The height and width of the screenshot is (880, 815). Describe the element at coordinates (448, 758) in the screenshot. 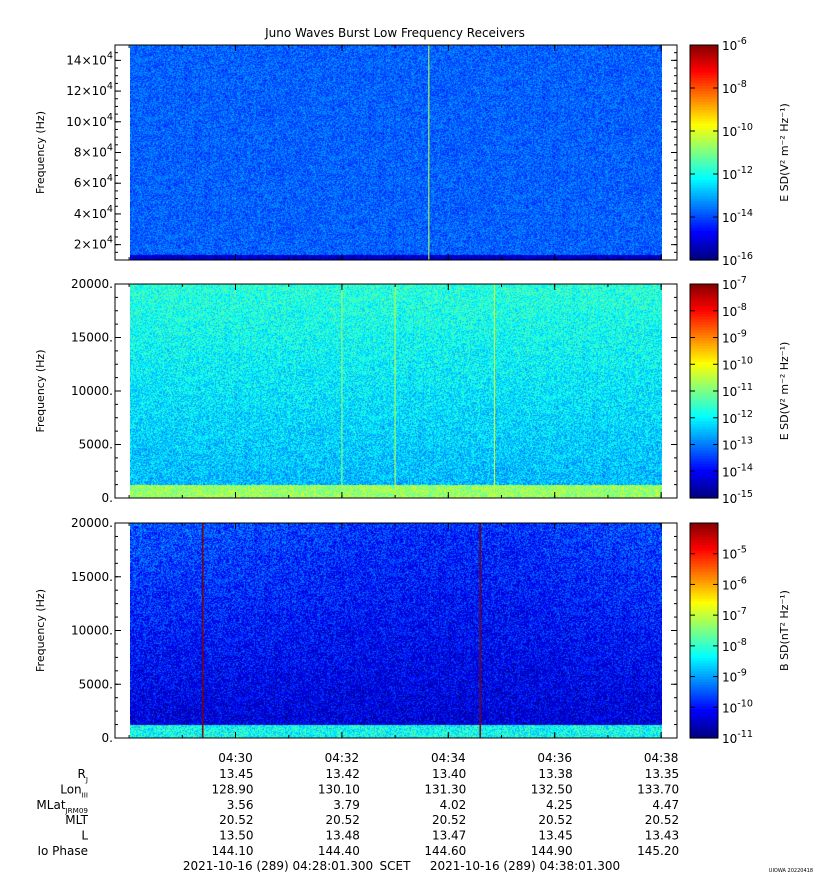

I see `time-tick-label: 04:34` at that location.